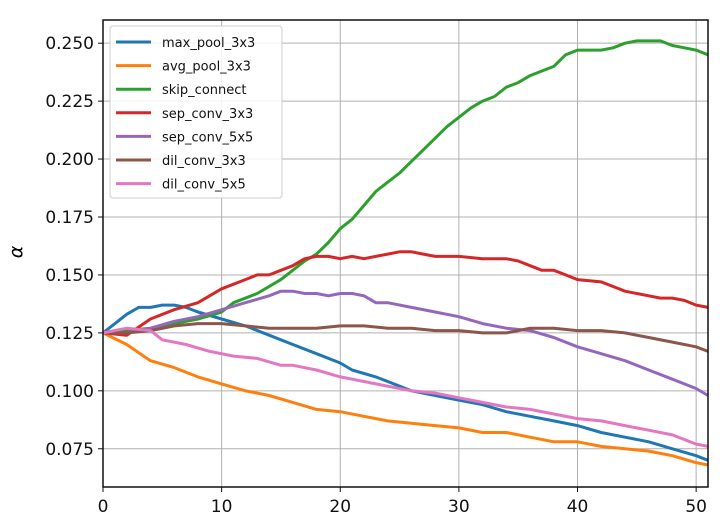 This screenshot has height=528, width=720. What do you see at coordinates (340, 507) in the screenshot?
I see `x-tick-label: 20` at bounding box center [340, 507].